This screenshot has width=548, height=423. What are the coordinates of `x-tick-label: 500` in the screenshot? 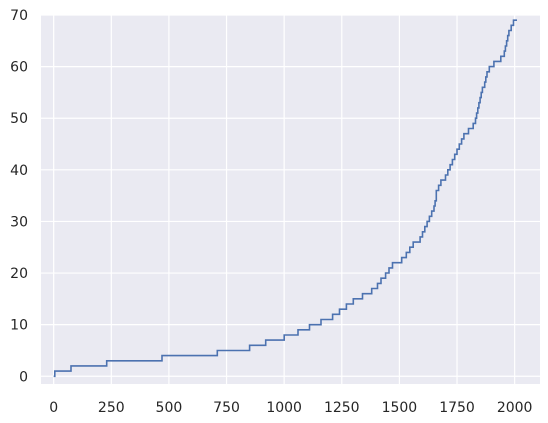 It's located at (169, 408).